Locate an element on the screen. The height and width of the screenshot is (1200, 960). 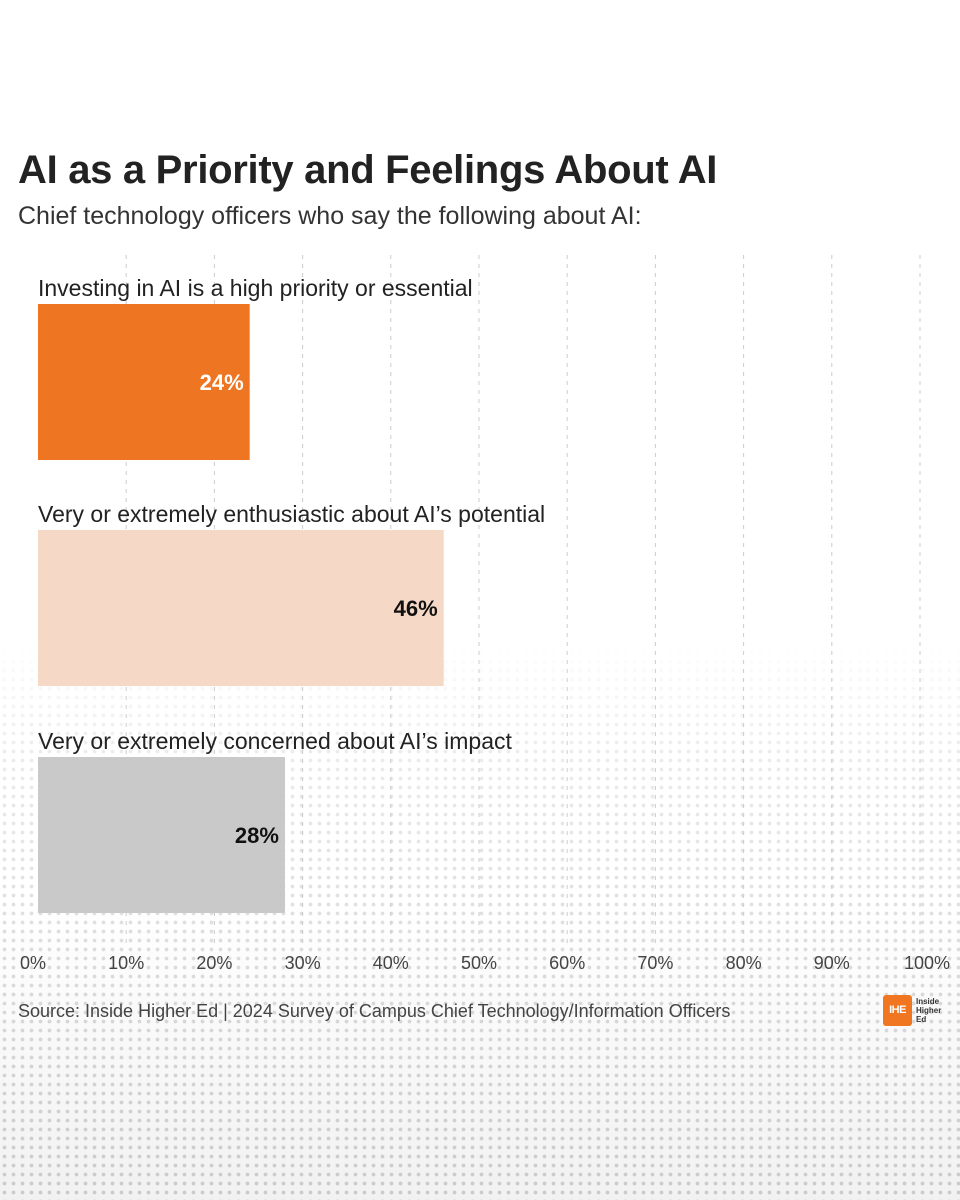
chart-title: AI as a Priority and Feelings About AI is located at coordinates (368, 170).